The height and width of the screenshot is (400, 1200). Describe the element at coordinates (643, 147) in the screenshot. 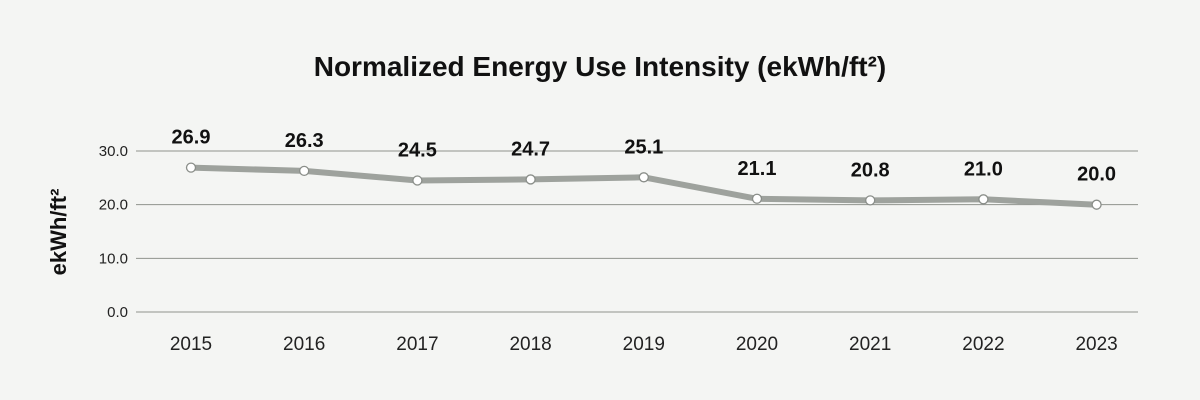

I see `data-label: 25.1` at that location.